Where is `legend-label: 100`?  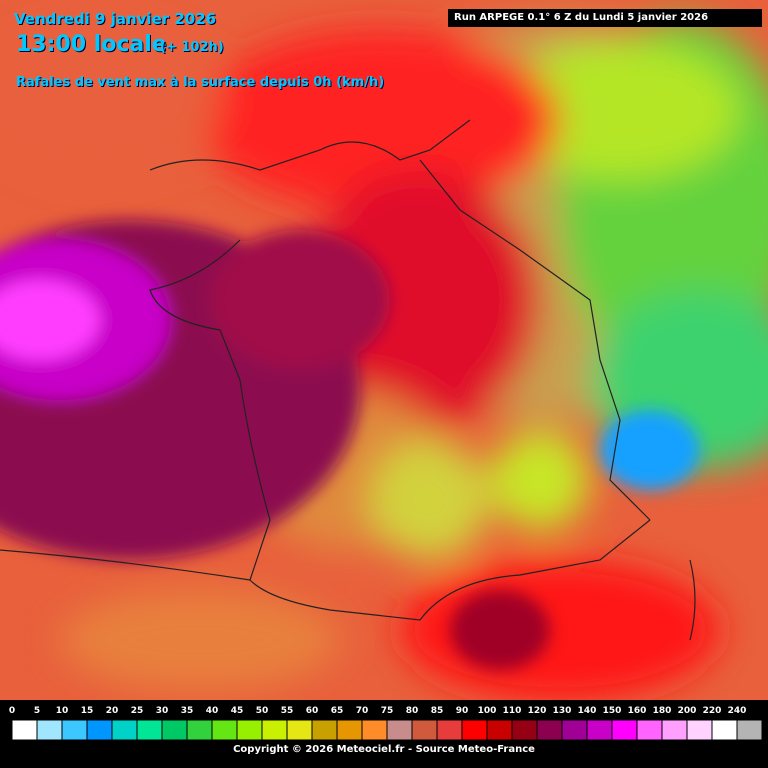 legend-label: 100 is located at coordinates (487, 711).